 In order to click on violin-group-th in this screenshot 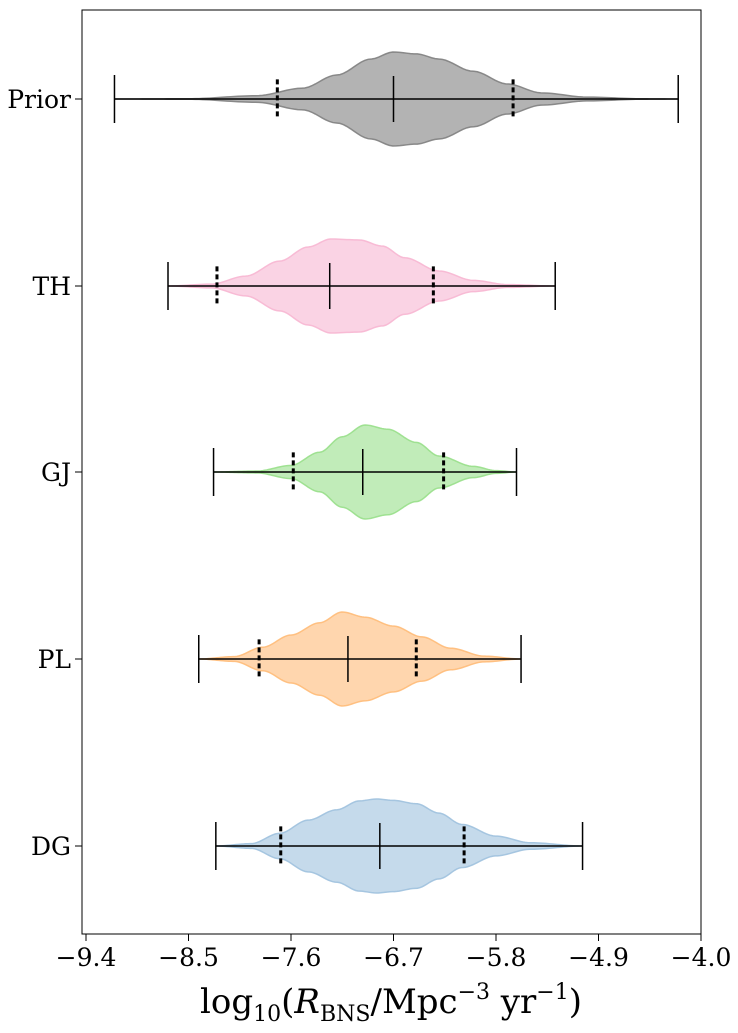, I will do `click(361, 286)`.